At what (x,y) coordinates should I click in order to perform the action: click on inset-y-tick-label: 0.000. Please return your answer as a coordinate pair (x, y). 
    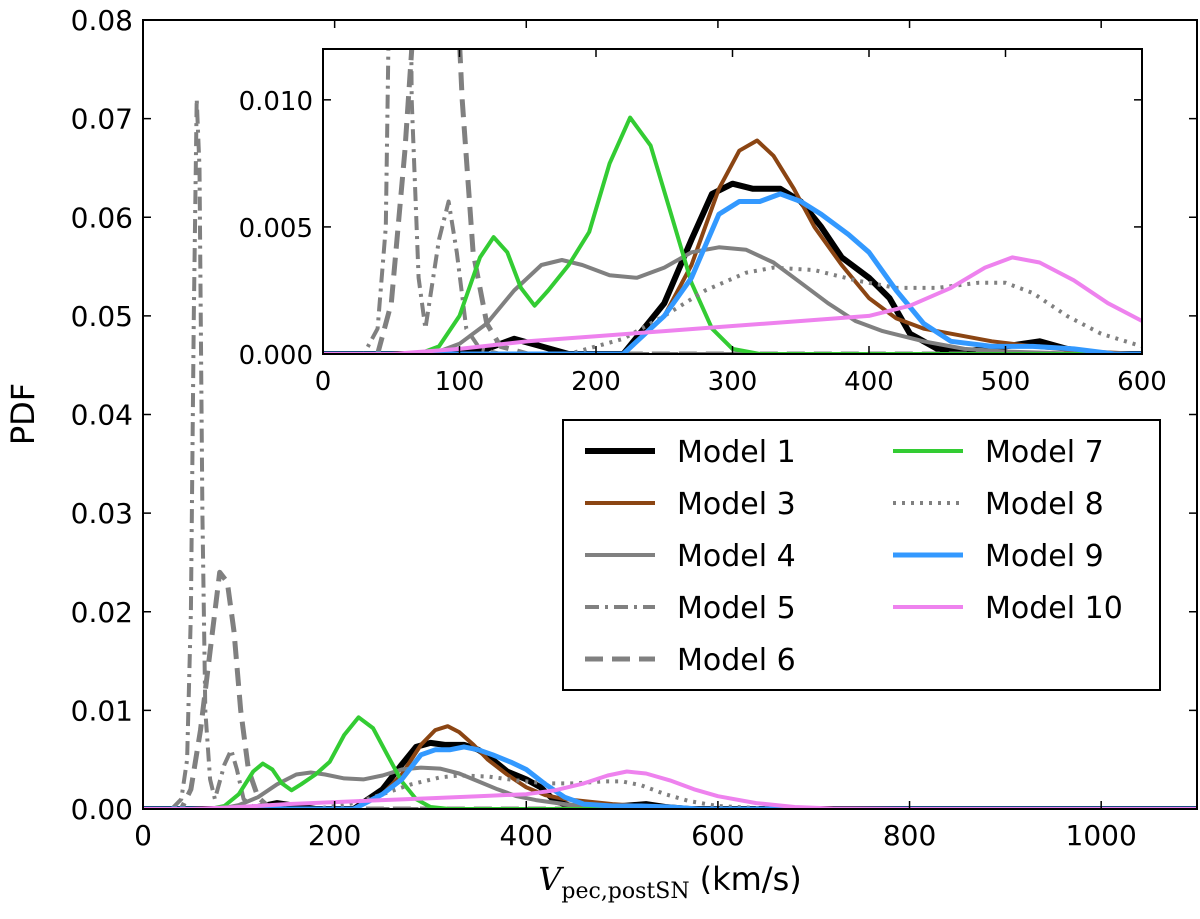
    Looking at the image, I should click on (276, 356).